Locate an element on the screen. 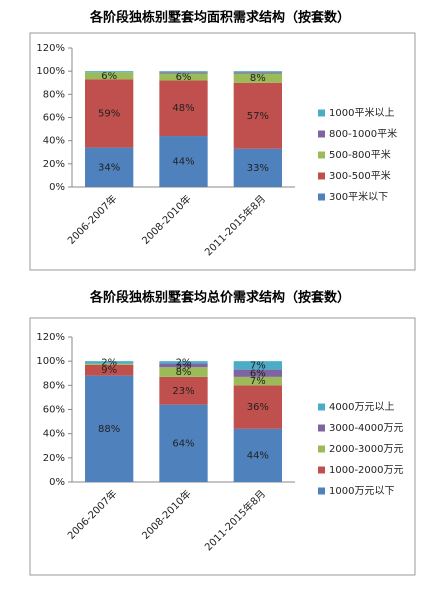 The image size is (441, 594). value-label: 23% is located at coordinates (183, 391).